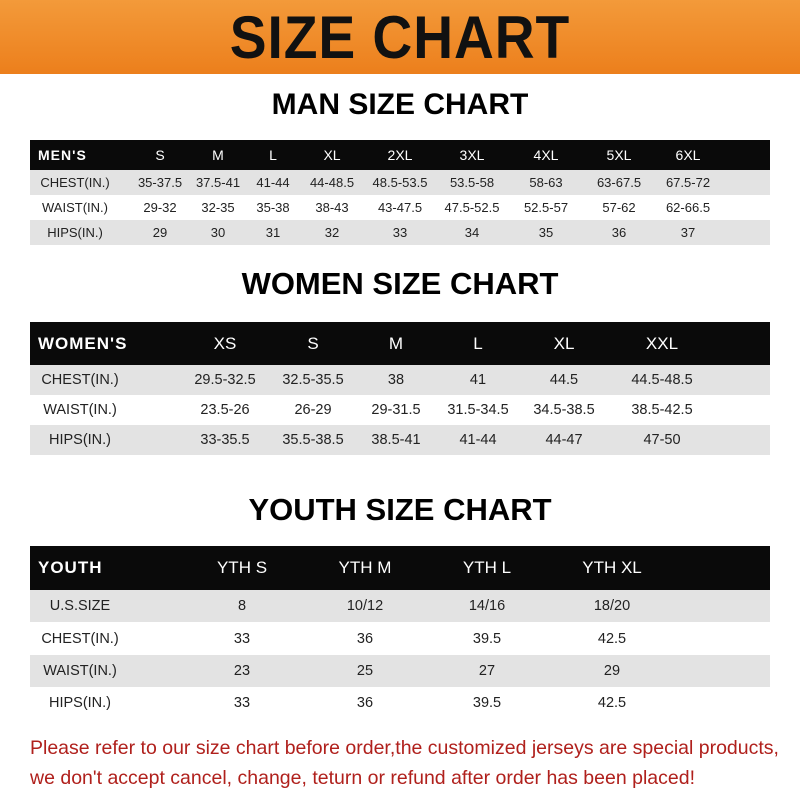  Describe the element at coordinates (546, 232) in the screenshot. I see `table-cell: 35` at that location.